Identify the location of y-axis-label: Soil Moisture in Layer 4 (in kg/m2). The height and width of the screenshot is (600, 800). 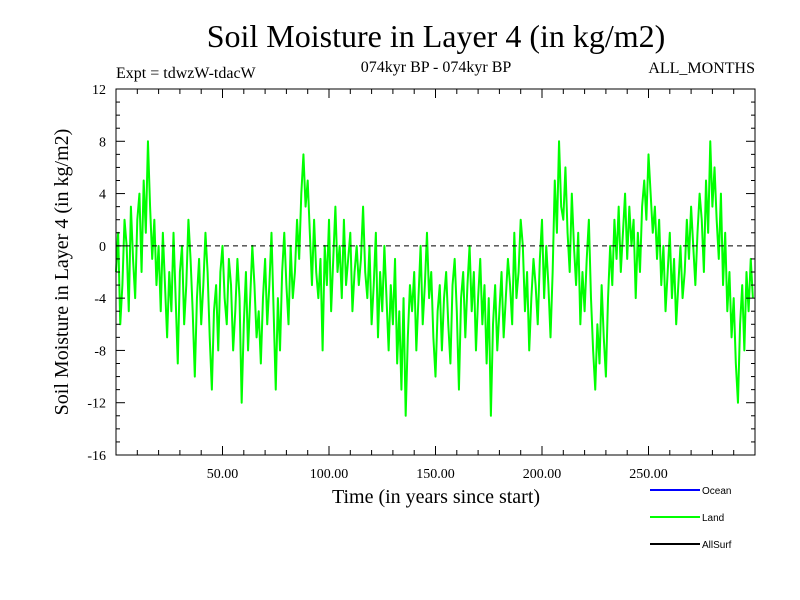
(62, 272).